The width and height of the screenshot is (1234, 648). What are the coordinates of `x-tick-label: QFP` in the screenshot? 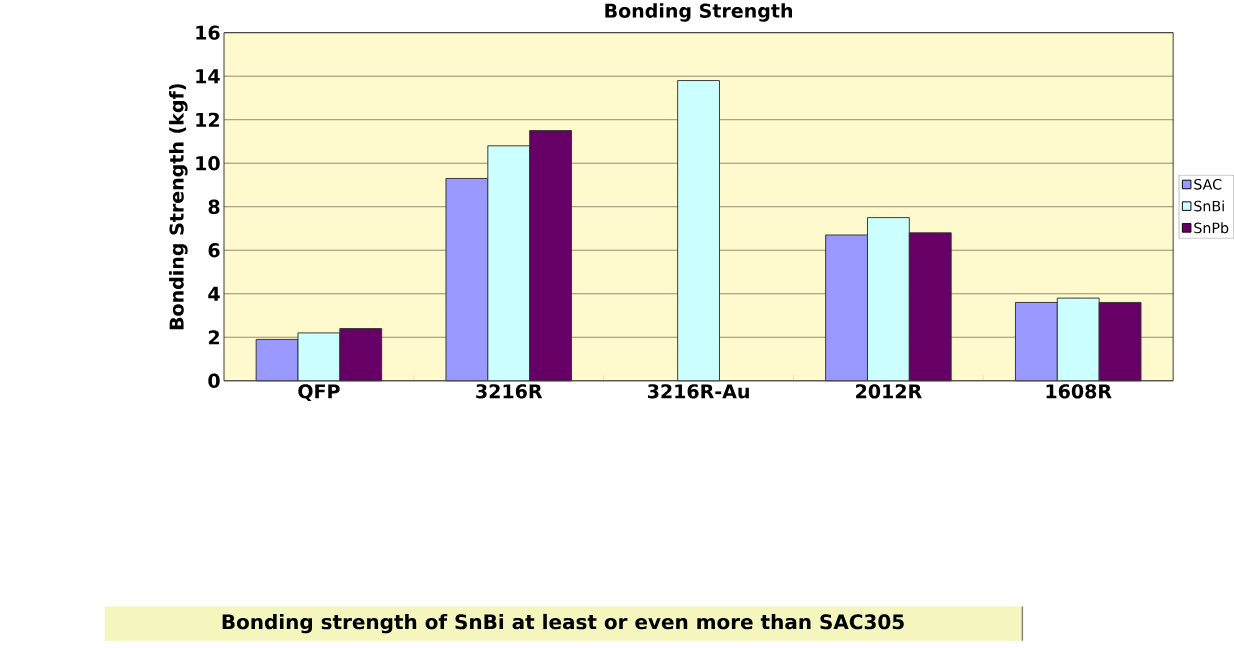 It's located at (319, 392).